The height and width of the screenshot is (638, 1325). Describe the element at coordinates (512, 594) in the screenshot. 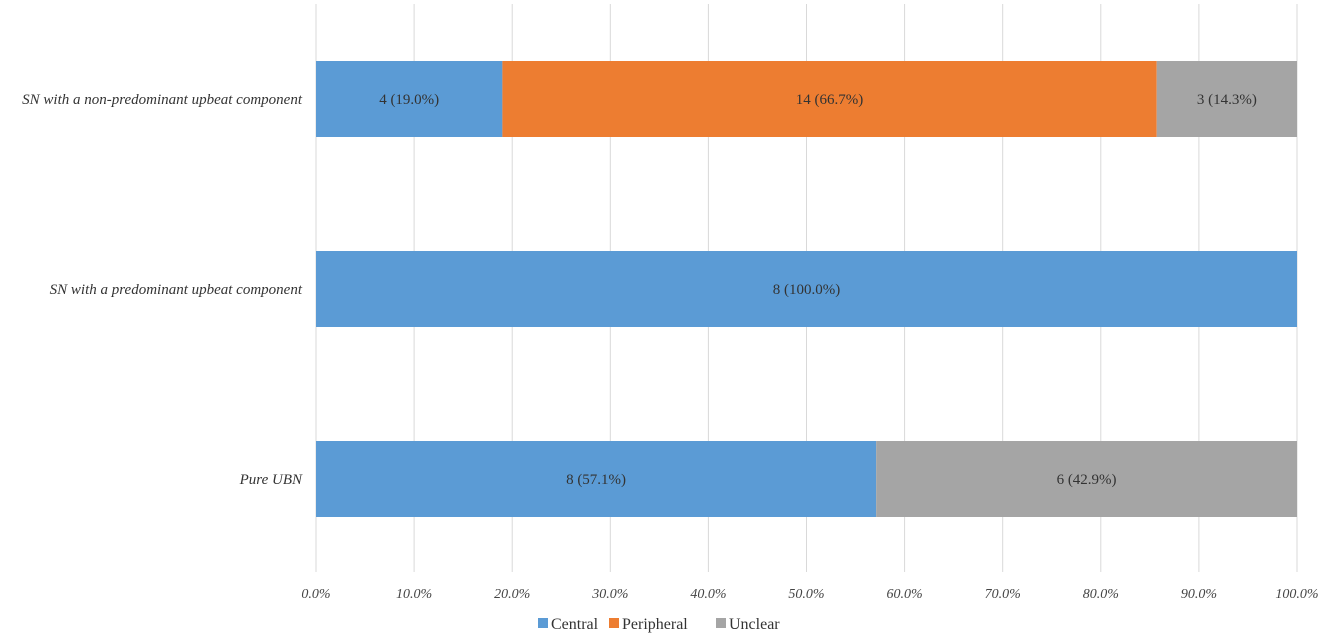

I see `x-tick-label: 20.0%` at that location.